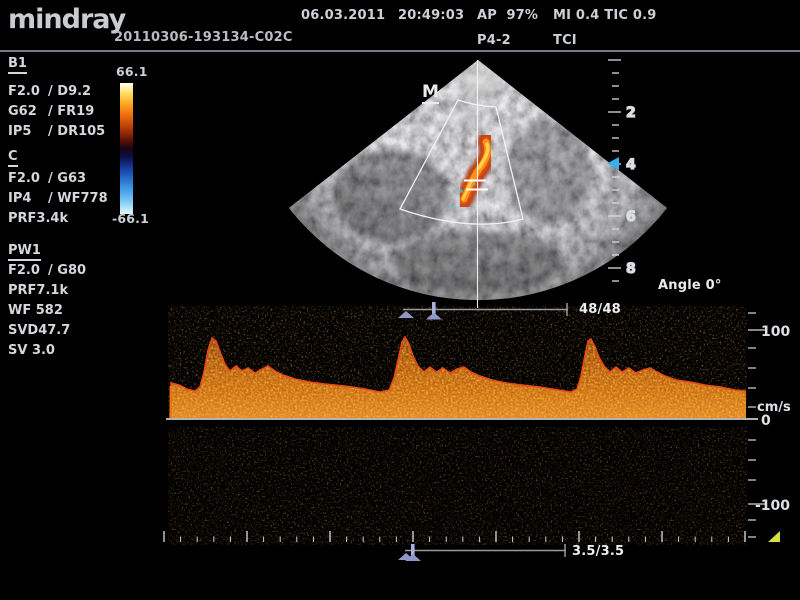 The image size is (800, 600). What do you see at coordinates (605, 15) in the screenshot?
I see `mi-ti-indices: MI 0.4 TIC 0.9` at bounding box center [605, 15].